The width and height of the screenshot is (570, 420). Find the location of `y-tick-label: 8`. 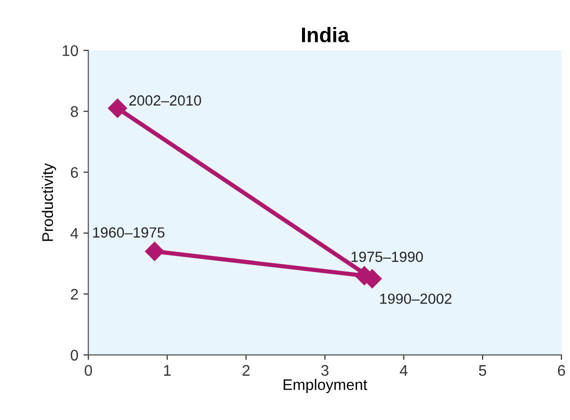

y-tick-label: 8 is located at coordinates (74, 111).